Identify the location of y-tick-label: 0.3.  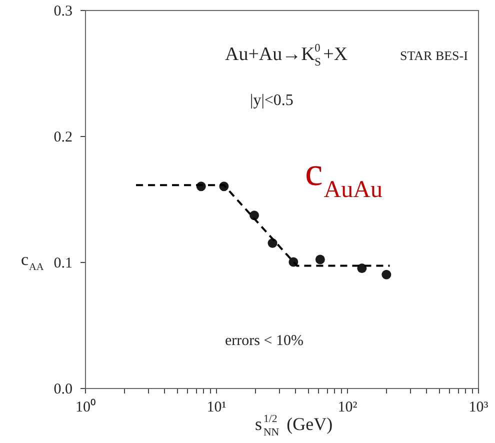
(63, 12).